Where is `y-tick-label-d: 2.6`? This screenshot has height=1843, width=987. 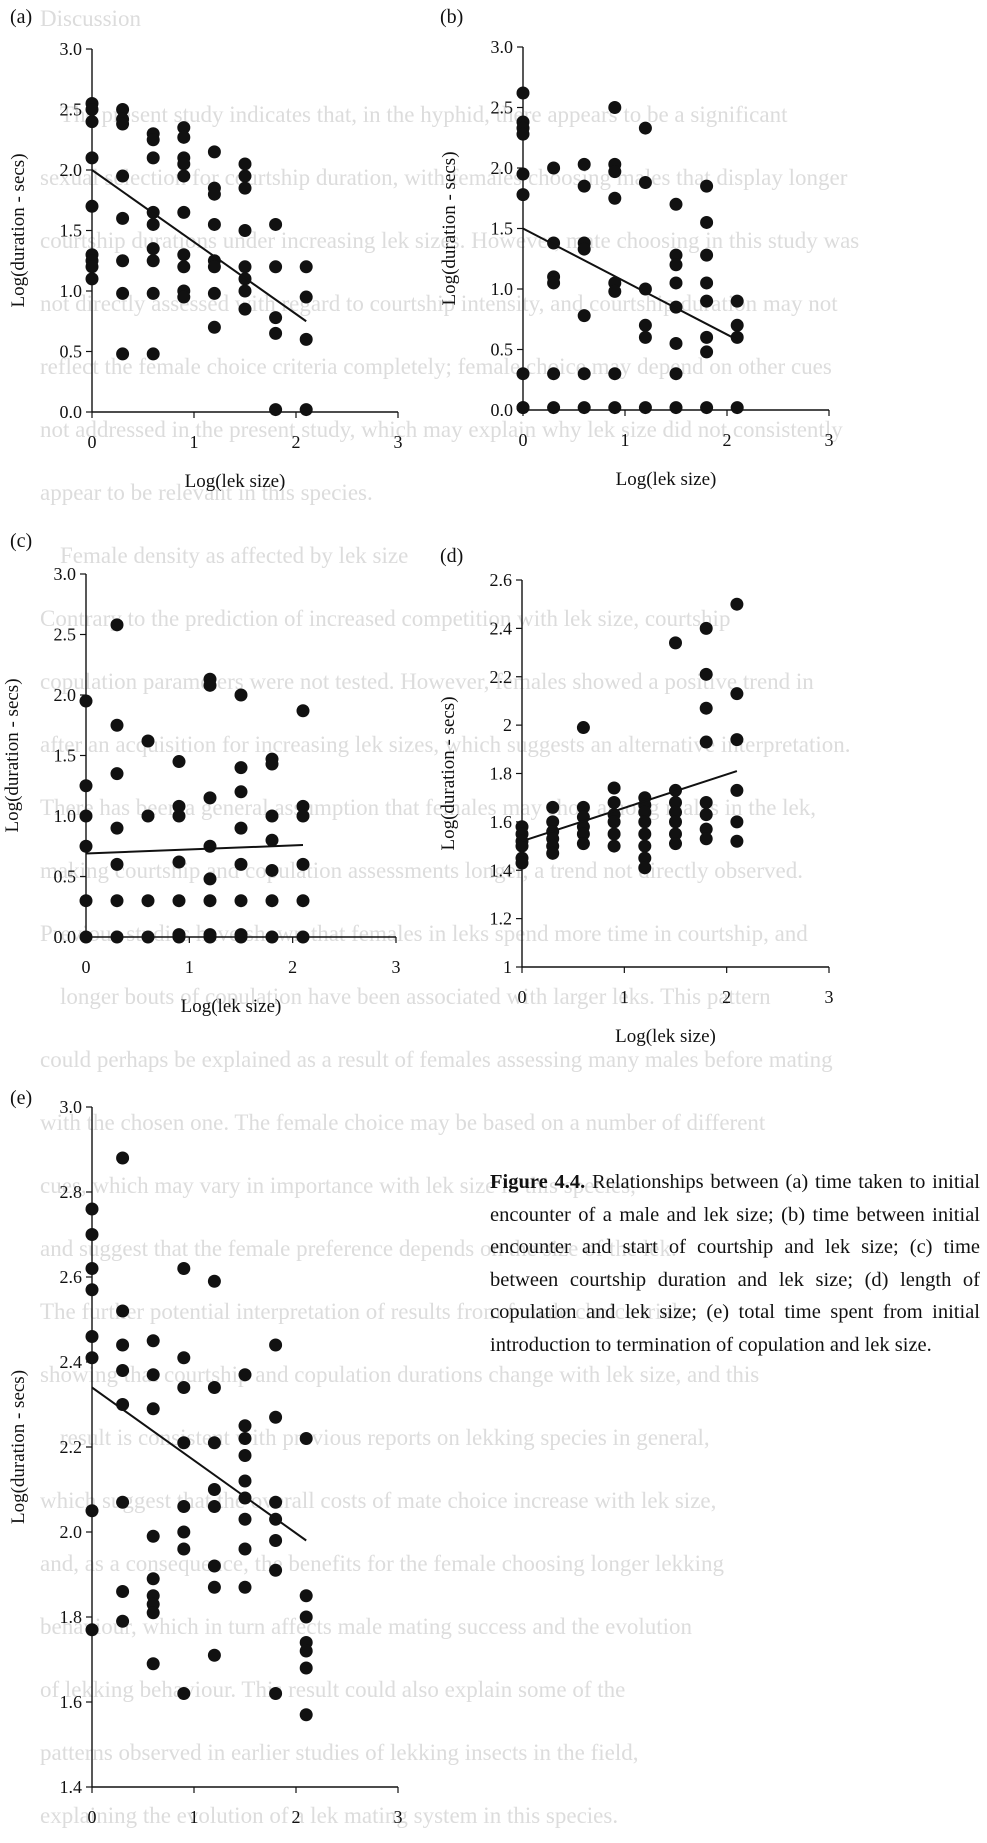 y-tick-label-d: 2.6 is located at coordinates (501, 580).